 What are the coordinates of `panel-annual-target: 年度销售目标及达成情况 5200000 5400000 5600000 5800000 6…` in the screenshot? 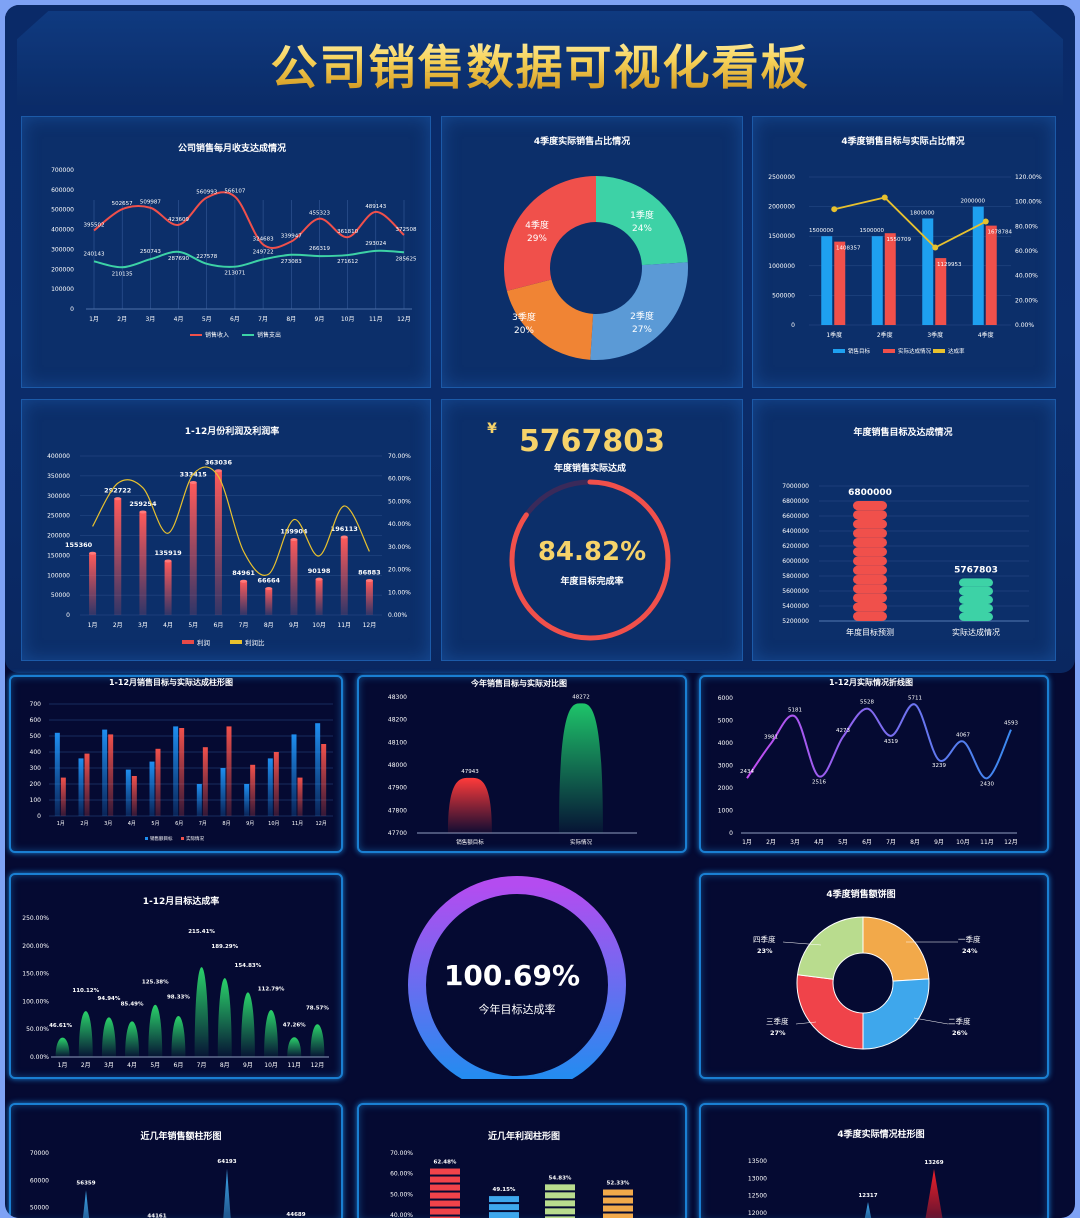 It's located at (904, 530).